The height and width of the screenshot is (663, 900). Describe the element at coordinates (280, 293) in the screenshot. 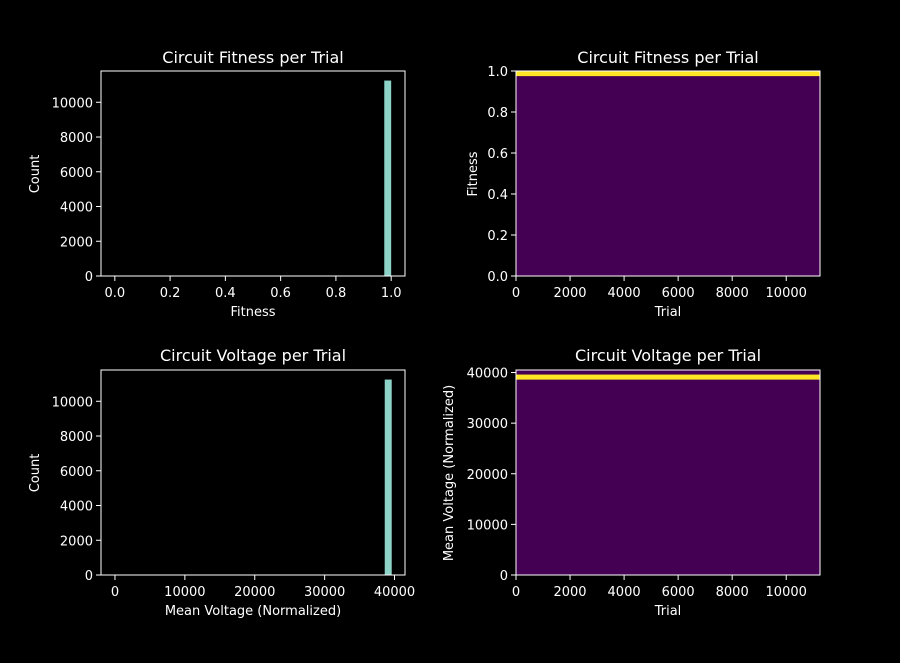

I see `x-tick-label: 0.6` at that location.